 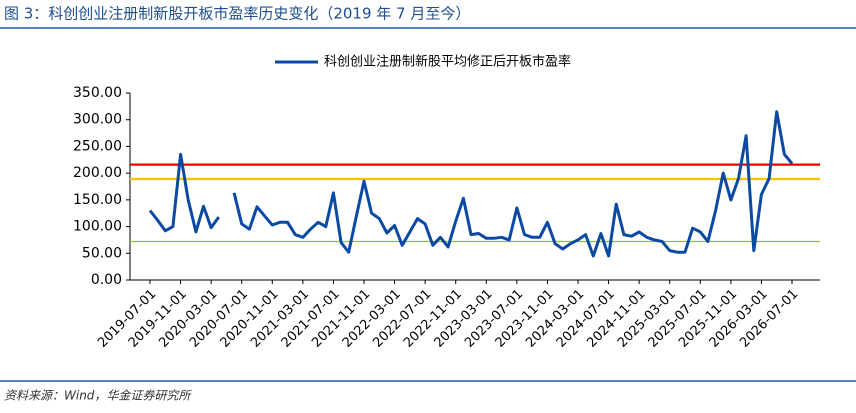 What do you see at coordinates (237, 14) in the screenshot?
I see `chart-title: 图 3：科创创业注册制新股开板市盈率历史变化（2019 年 7 月至今）` at bounding box center [237, 14].